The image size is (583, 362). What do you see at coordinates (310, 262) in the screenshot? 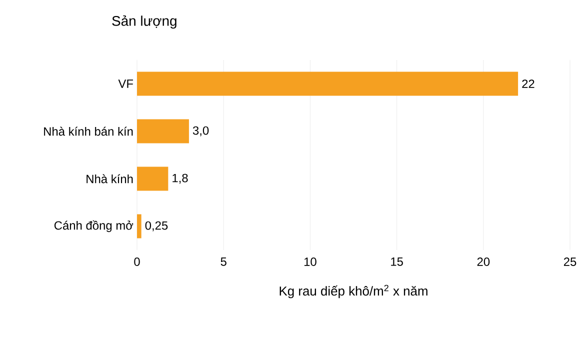
I see `x-tick-label: 10` at bounding box center [310, 262].